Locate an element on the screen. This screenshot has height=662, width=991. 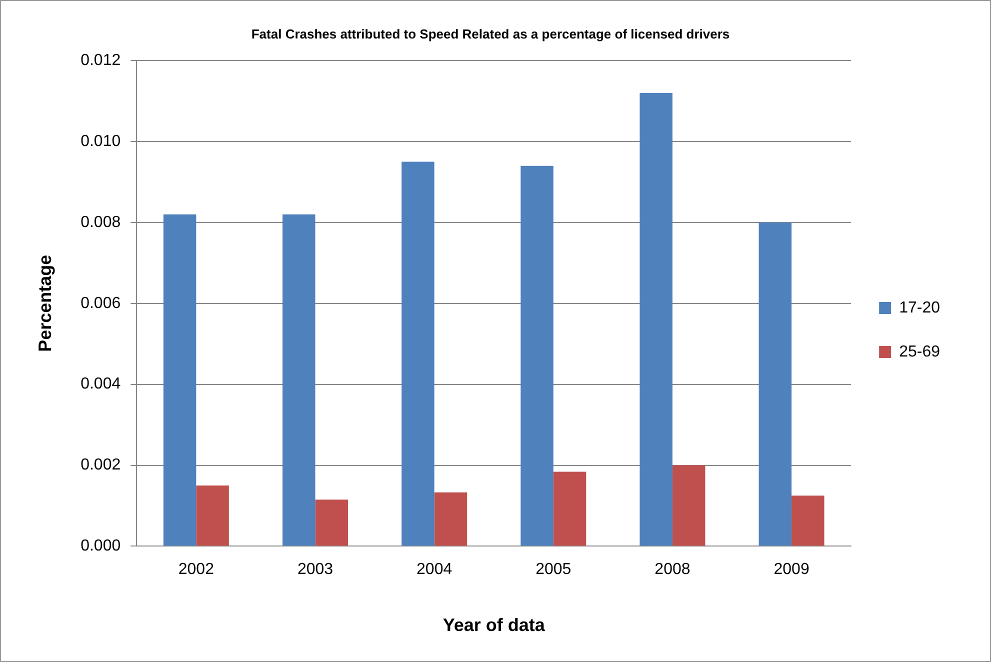
y-tick-label: 0.004 is located at coordinates (100, 384).